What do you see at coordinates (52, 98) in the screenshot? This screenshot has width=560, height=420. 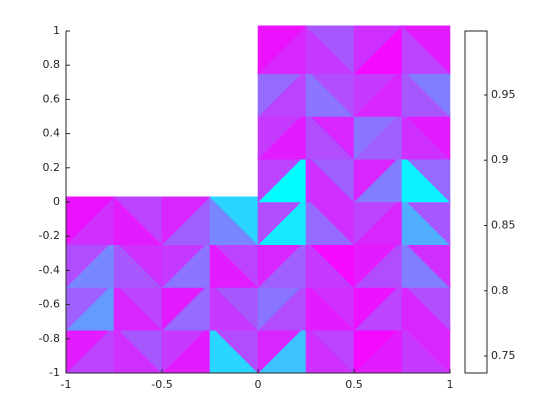 I see `y-tick-label: 0.6` at bounding box center [52, 98].